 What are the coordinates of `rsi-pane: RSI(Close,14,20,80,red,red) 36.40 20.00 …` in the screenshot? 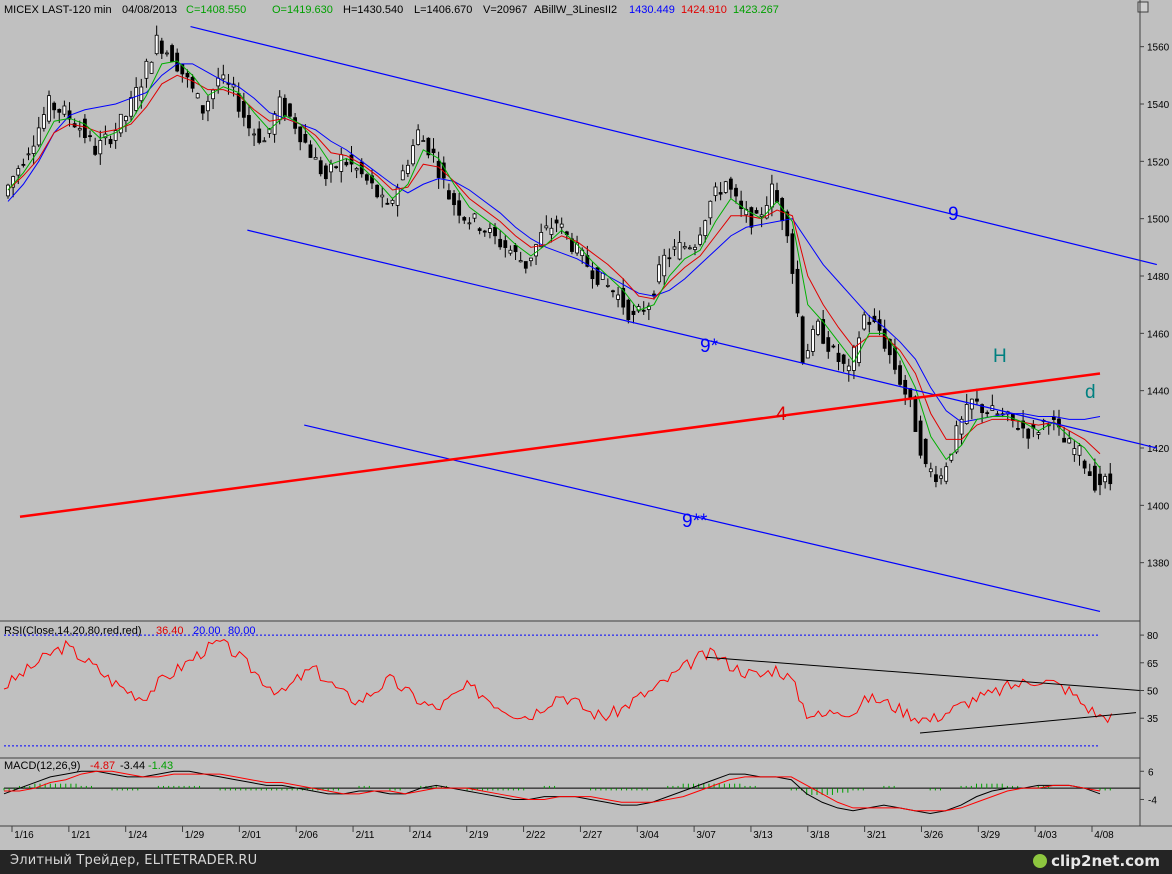 It's located at (581, 686).